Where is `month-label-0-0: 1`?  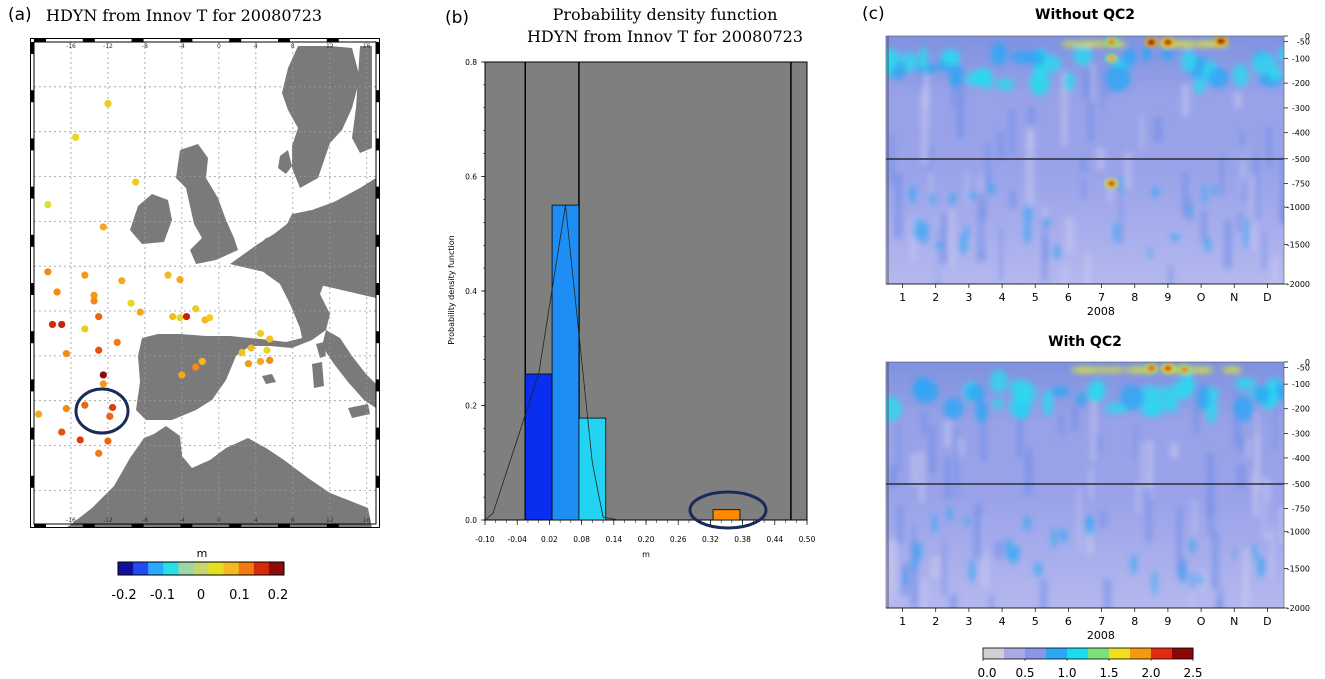 month-label-0-0: 1 is located at coordinates (902, 297).